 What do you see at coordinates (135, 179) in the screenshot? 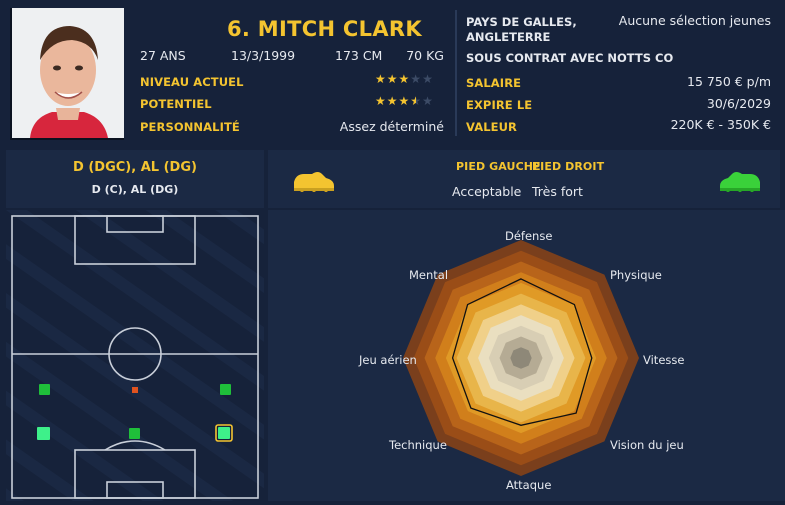
I see `position-panel: D (DGC), AL (DG) D (C), AL (DG)` at bounding box center [135, 179].